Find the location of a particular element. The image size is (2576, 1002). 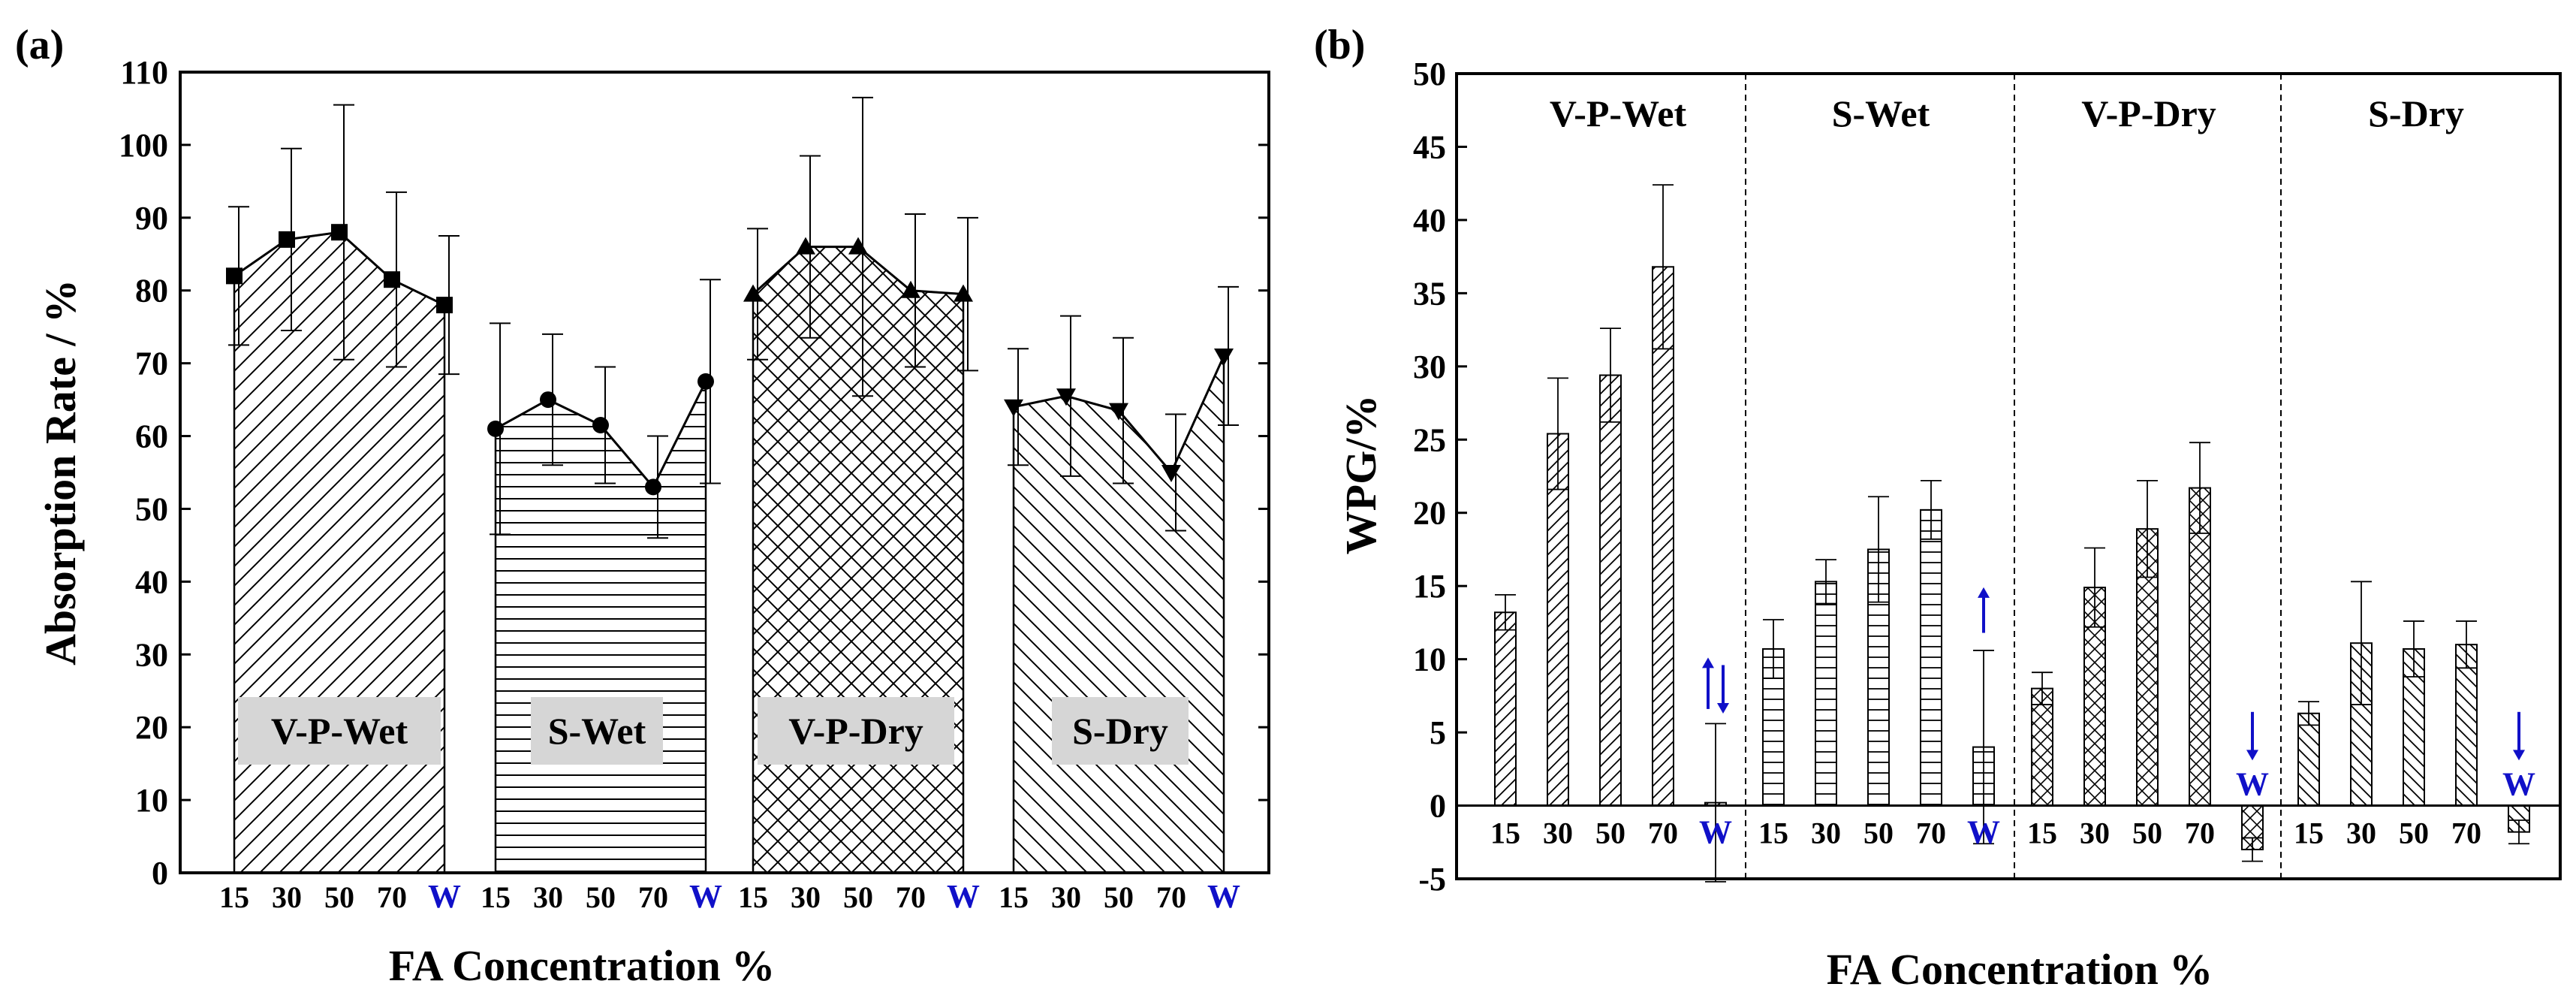

y-tick-label: 5 is located at coordinates (1438, 733).